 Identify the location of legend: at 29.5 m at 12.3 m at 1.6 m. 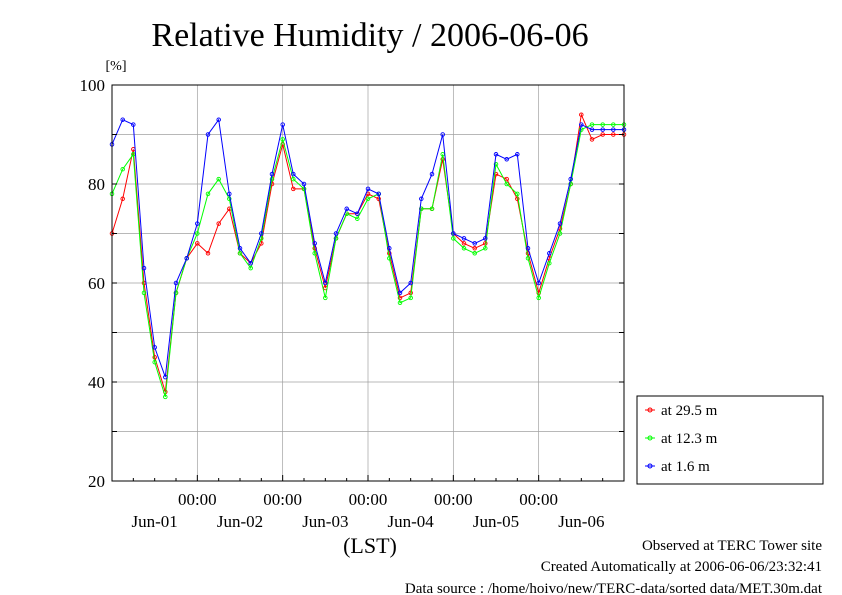
(730, 440).